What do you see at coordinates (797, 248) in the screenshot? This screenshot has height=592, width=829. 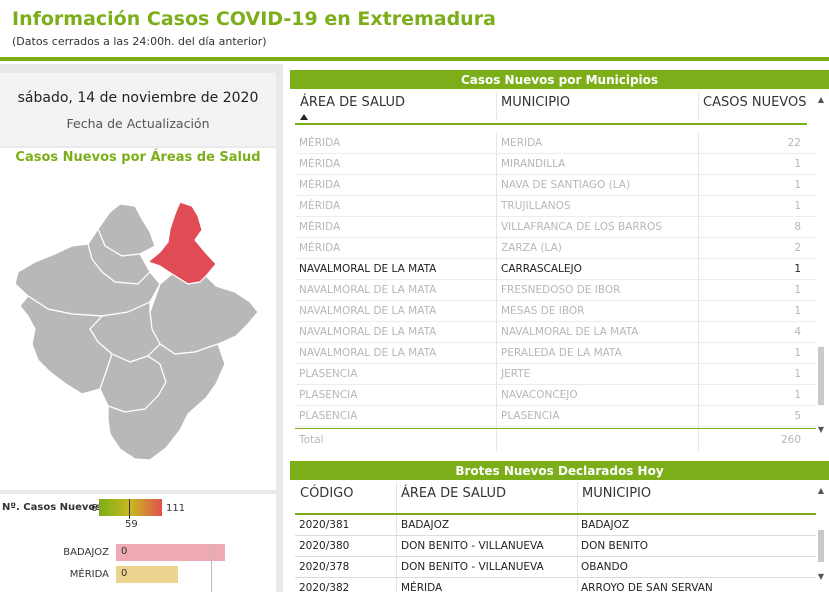 I see `cell-casos: 2` at bounding box center [797, 248].